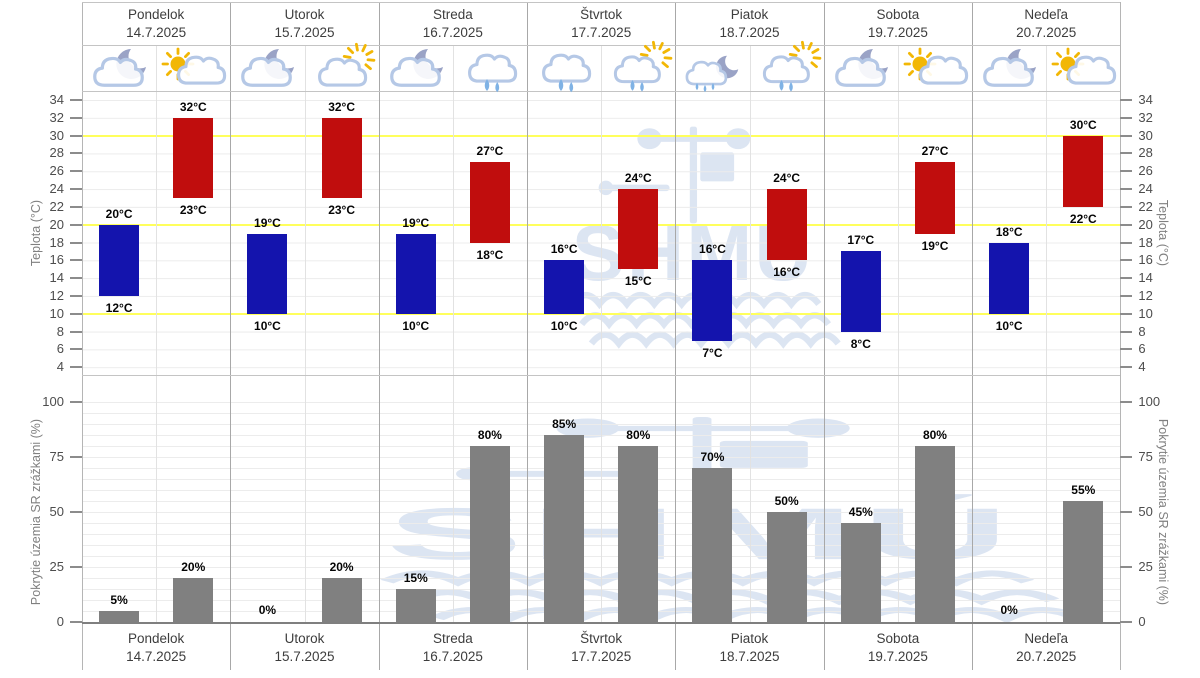 The width and height of the screenshot is (1200, 678). What do you see at coordinates (898, 638) in the screenshot?
I see `day-footer-name: Sobota` at bounding box center [898, 638].